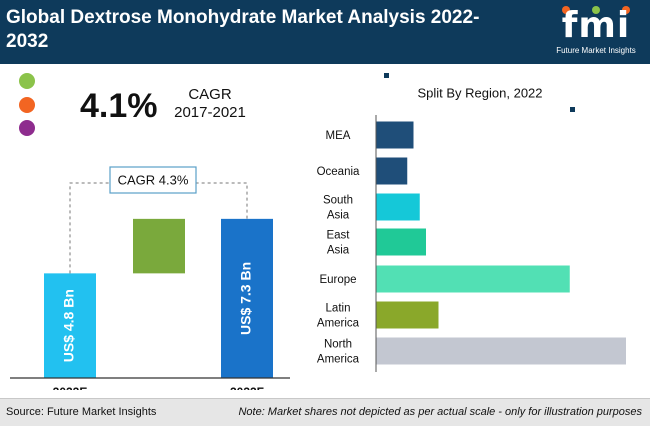  What do you see at coordinates (27, 81) in the screenshot?
I see `legend-dot-green-icon` at bounding box center [27, 81].